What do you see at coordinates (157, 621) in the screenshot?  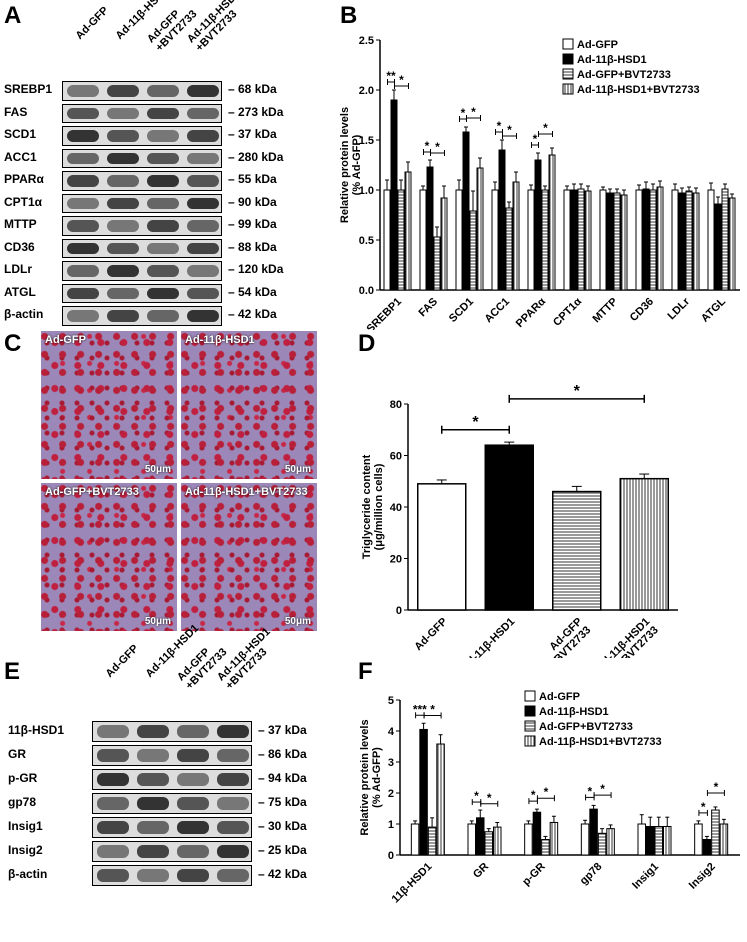 I see `scale-bar-label: 50μm` at bounding box center [157, 621].